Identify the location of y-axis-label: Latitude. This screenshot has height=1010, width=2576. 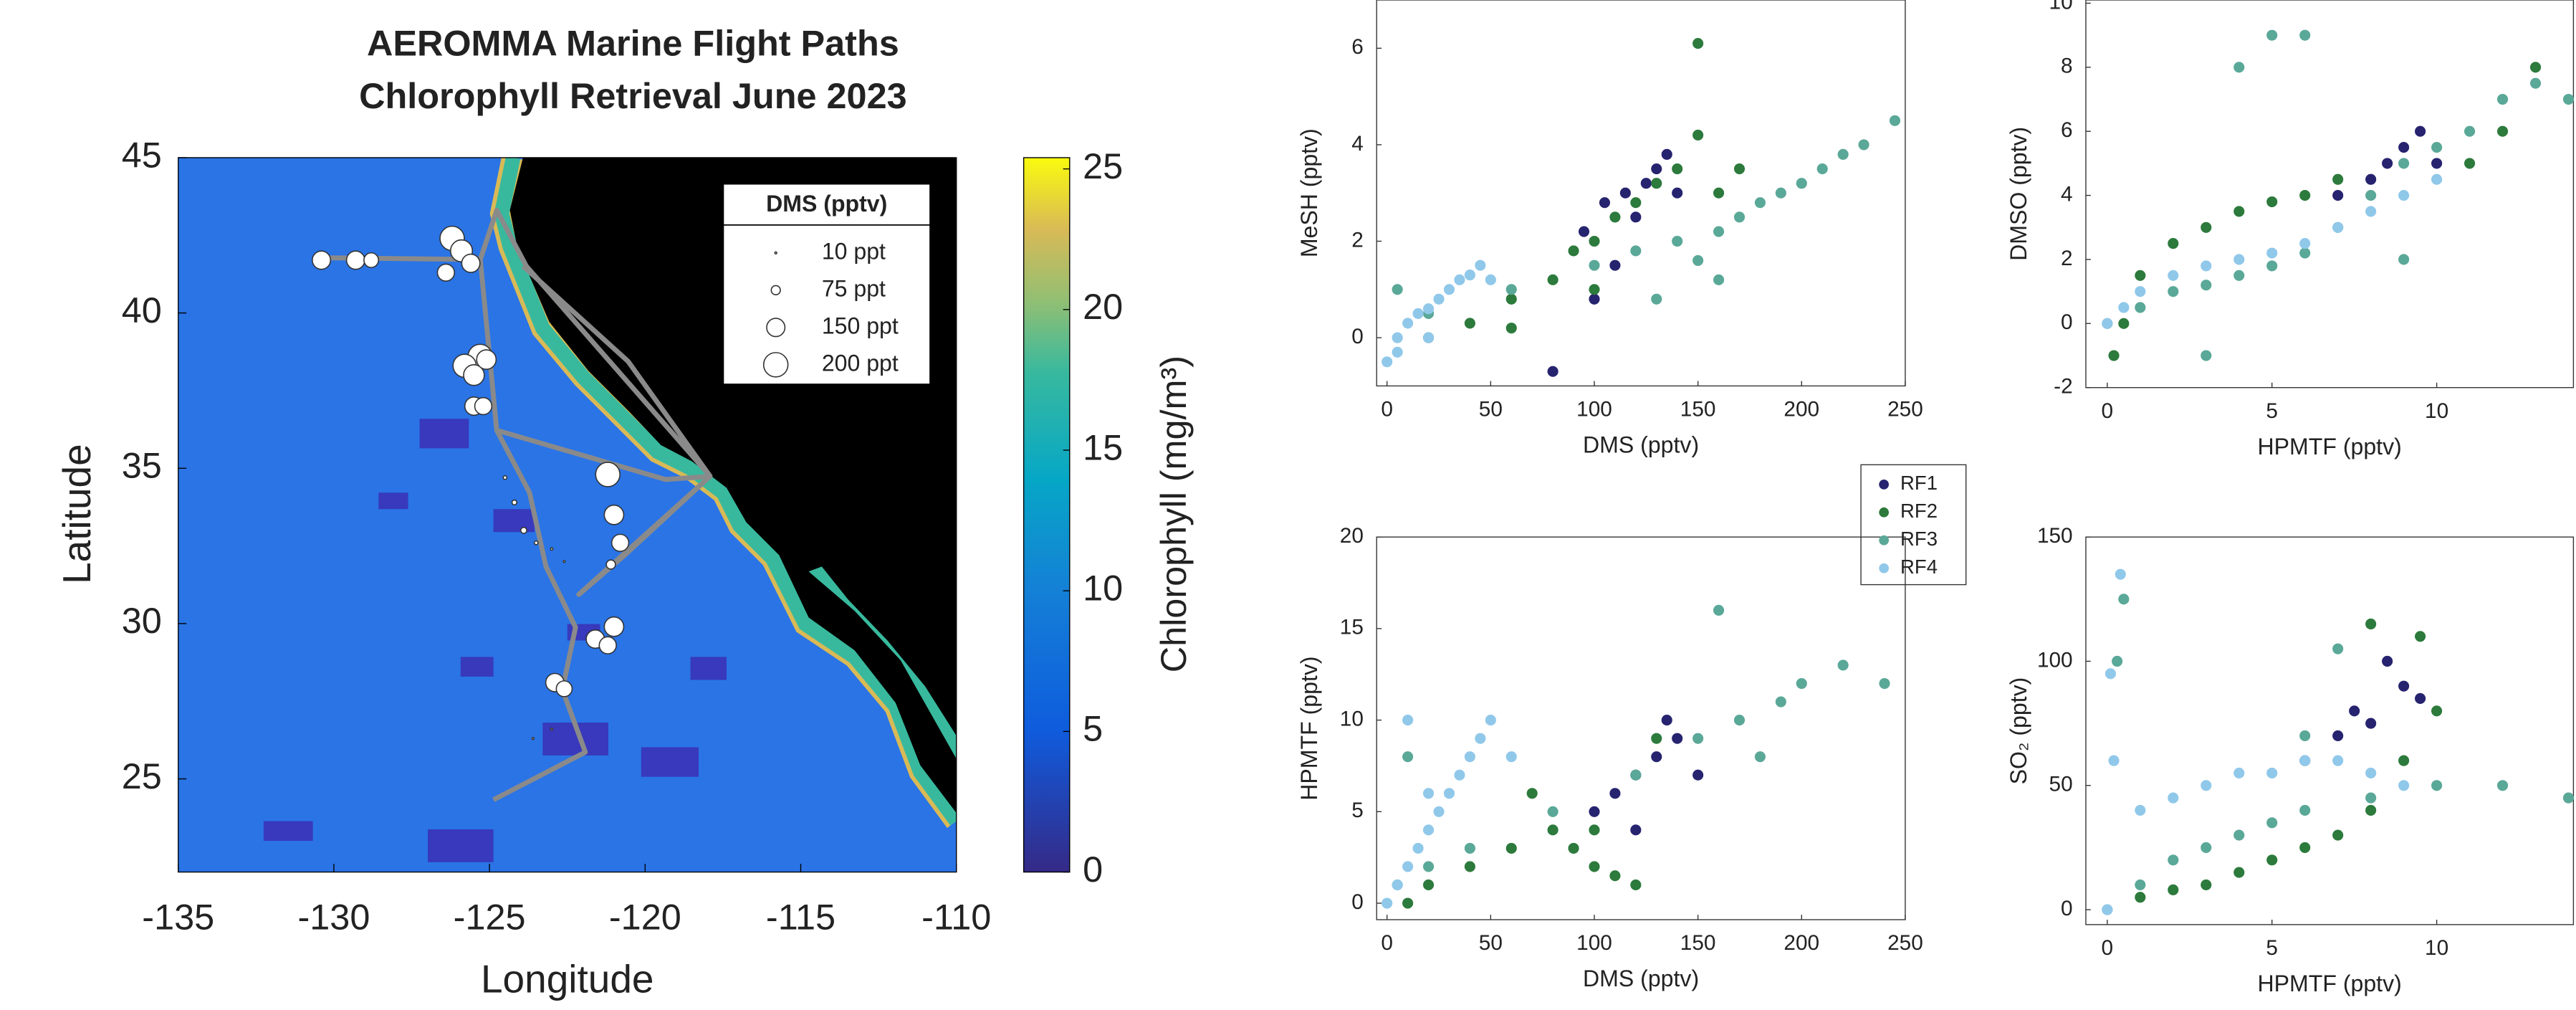
(76, 514).